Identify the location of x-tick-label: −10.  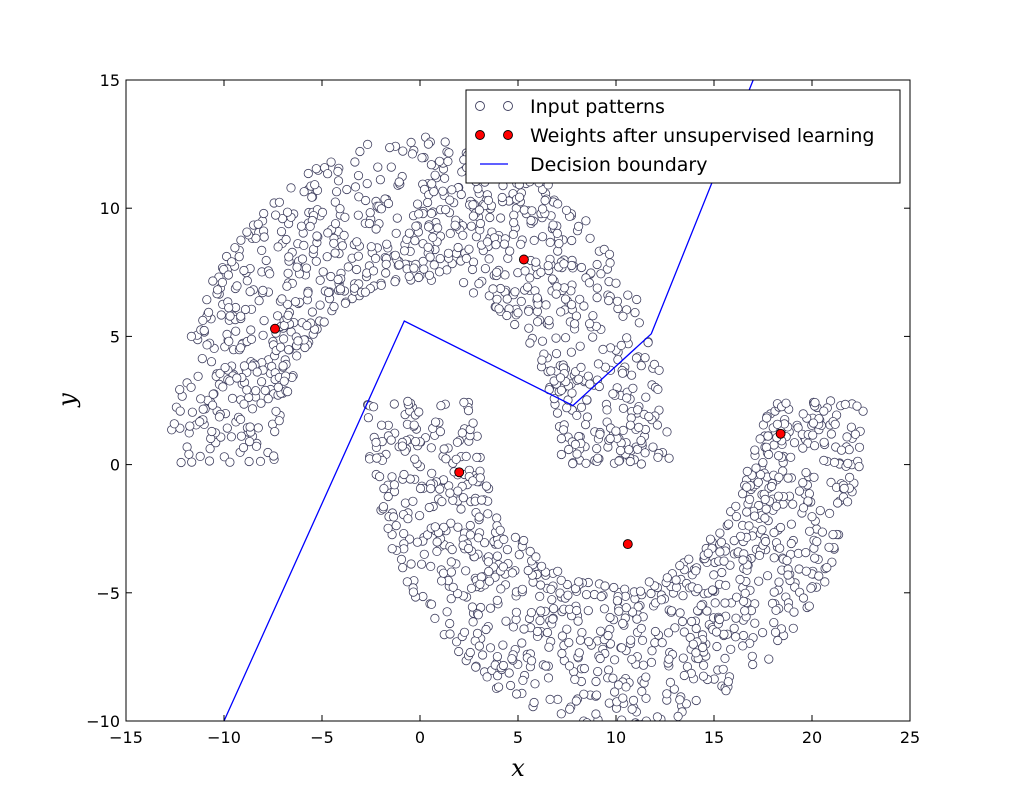
(224, 737).